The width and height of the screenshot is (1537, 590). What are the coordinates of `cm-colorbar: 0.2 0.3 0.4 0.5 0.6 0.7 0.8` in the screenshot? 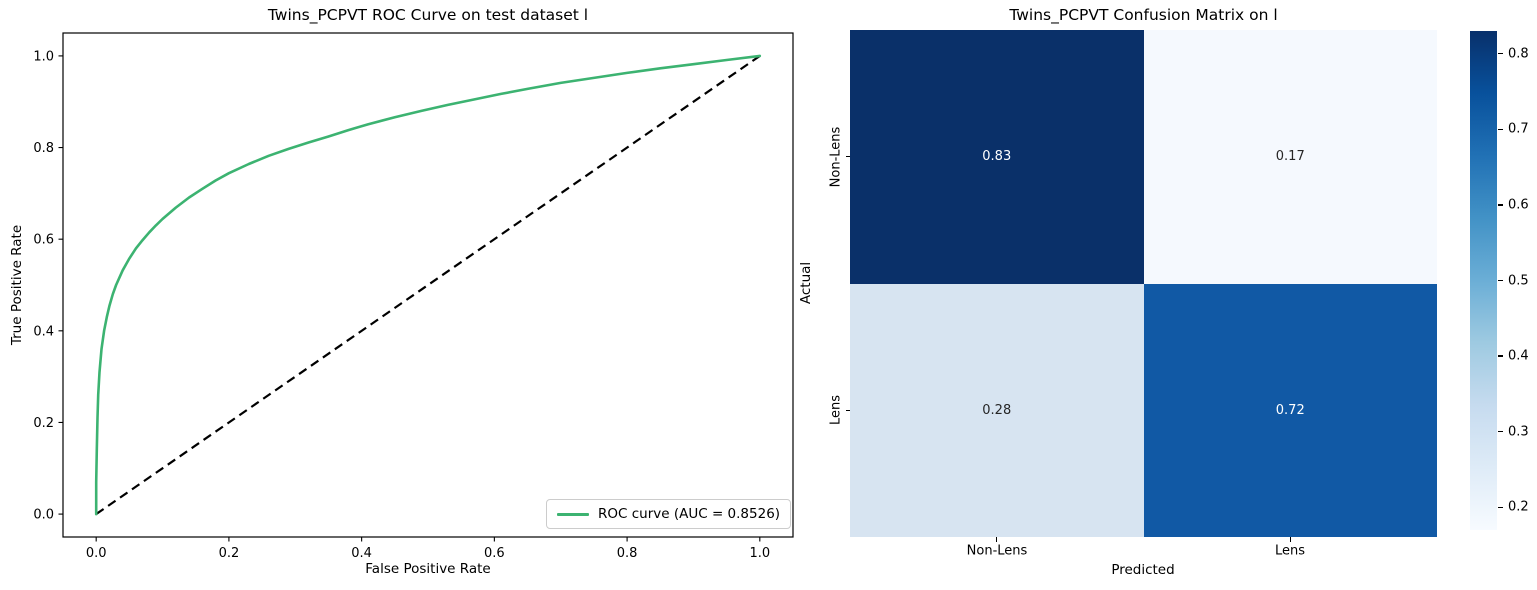 It's located at (1499, 280).